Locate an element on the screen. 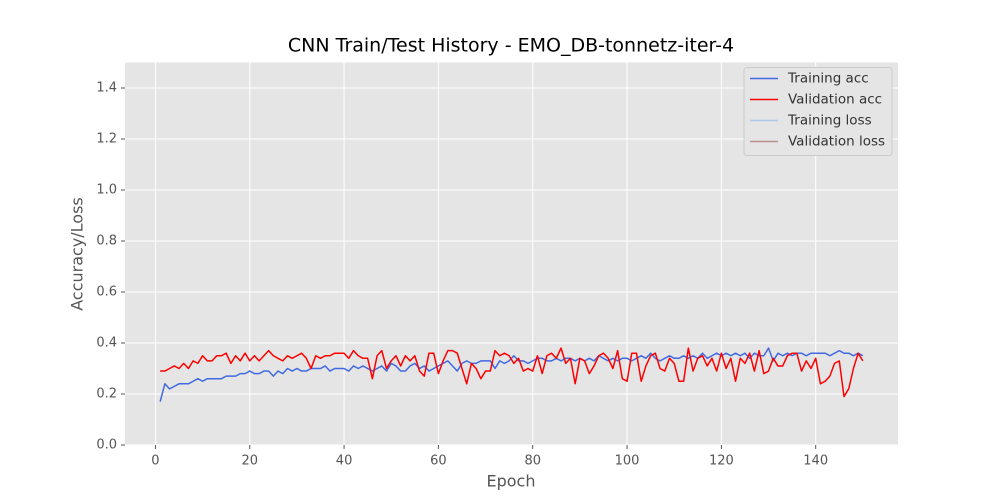 This screenshot has height=500, width=1000. series-line is located at coordinates (512, 372).